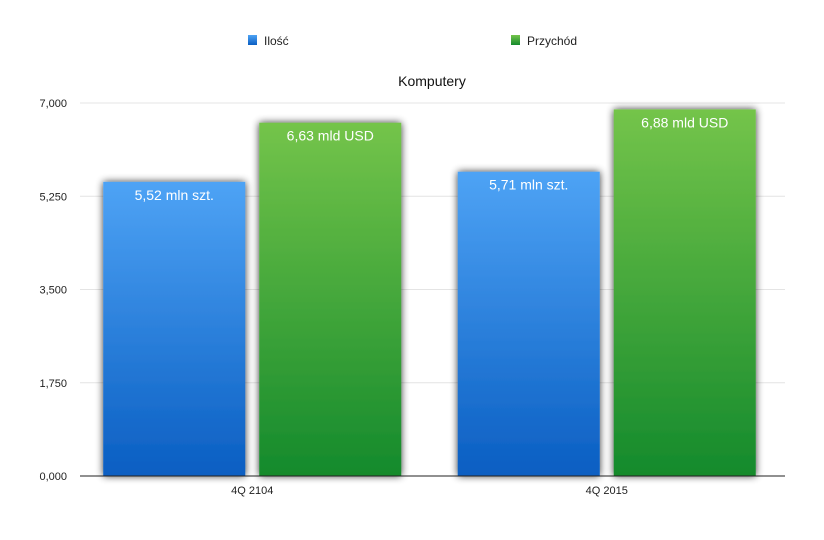 Image resolution: width=824 pixels, height=540 pixels. I want to click on data-label: 5,52 mln szt., so click(174, 195).